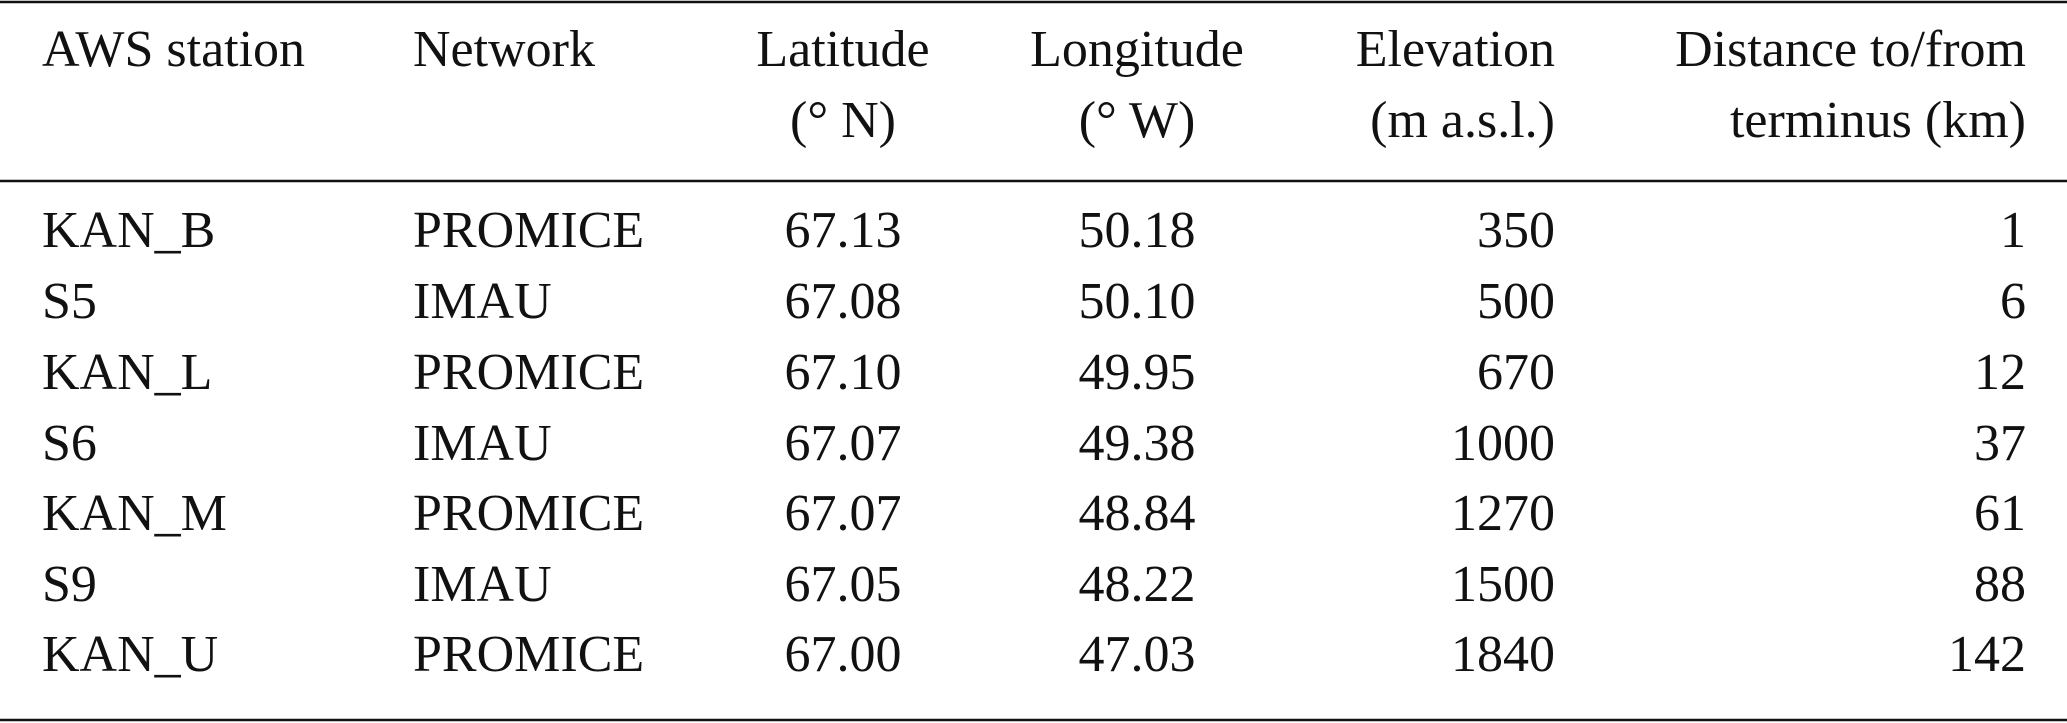 This screenshot has width=2067, height=723. I want to click on header-cell: AWS station, so click(173, 49).